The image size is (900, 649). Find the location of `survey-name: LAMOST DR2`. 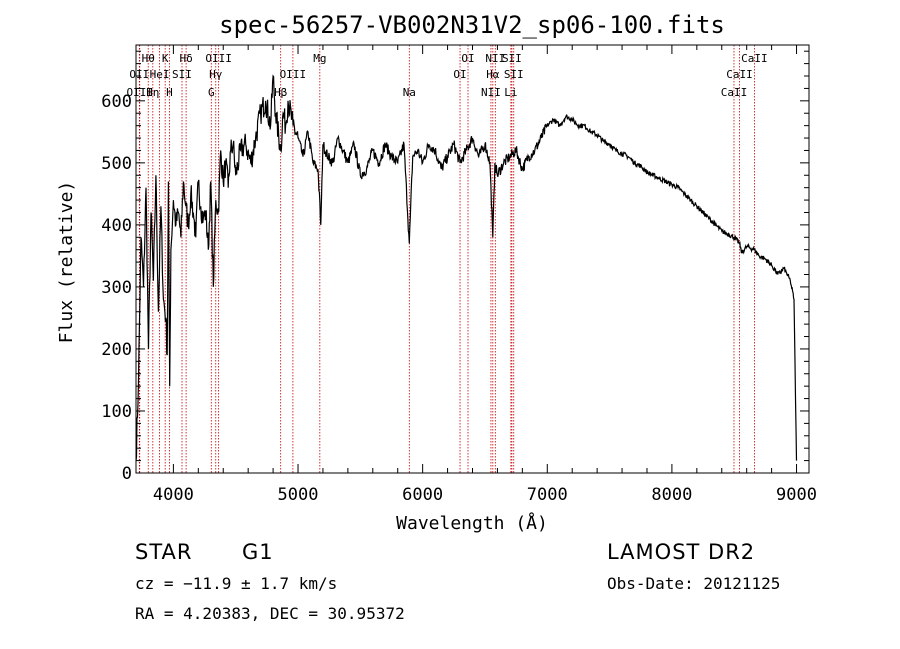

survey-name: LAMOST DR2 is located at coordinates (681, 552).